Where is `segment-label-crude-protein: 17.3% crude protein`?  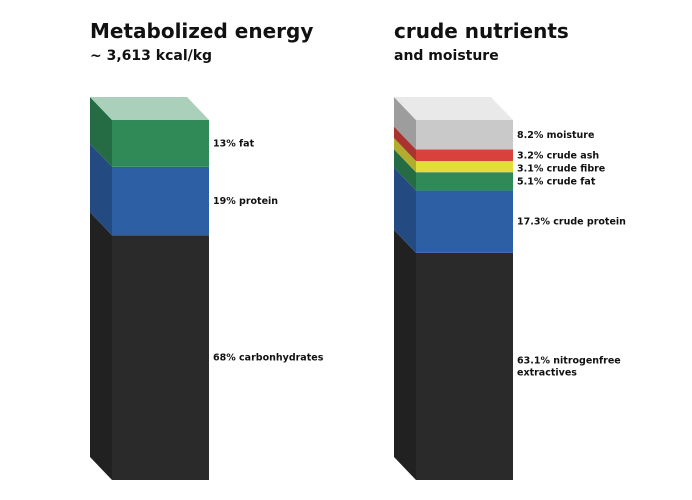
segment-label-crude-protein: 17.3% crude protein is located at coordinates (571, 222).